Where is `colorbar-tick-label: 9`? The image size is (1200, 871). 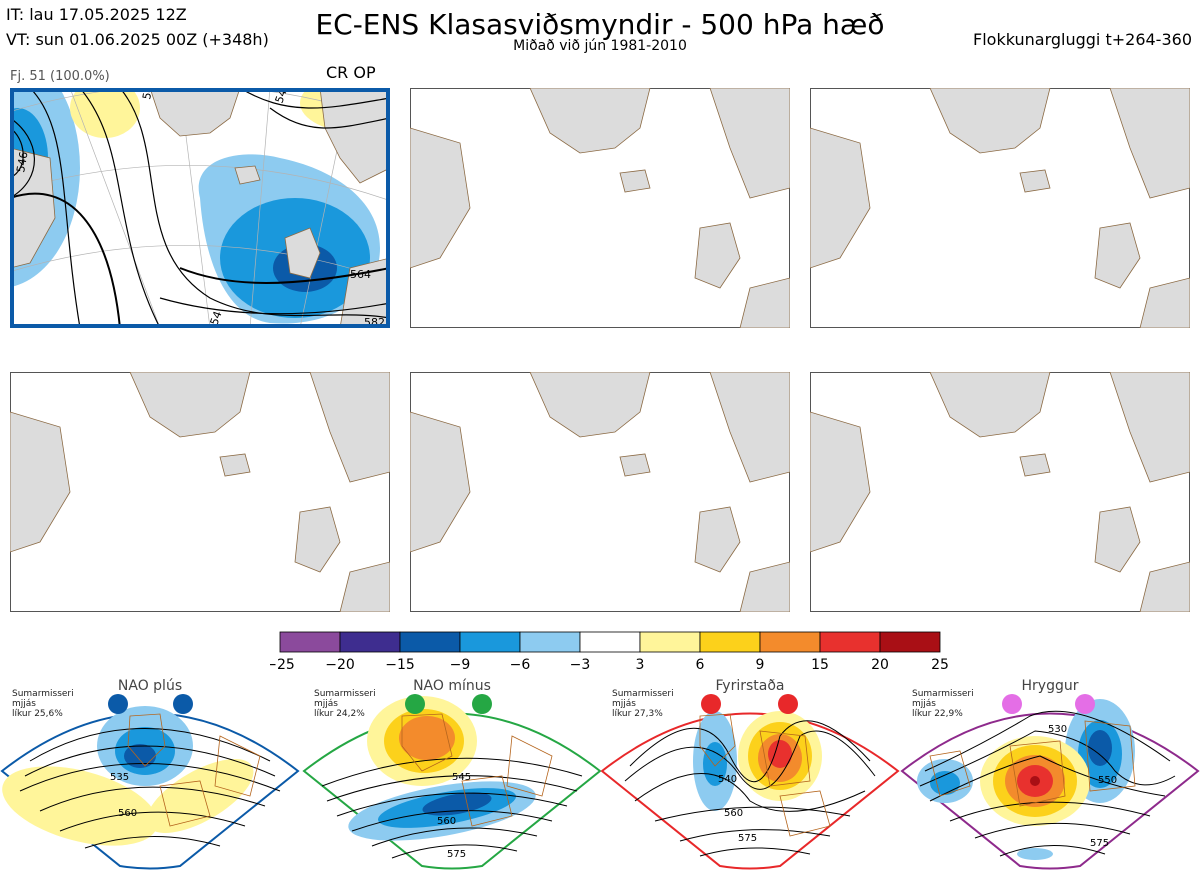 colorbar-tick-label: 9 is located at coordinates (760, 664).